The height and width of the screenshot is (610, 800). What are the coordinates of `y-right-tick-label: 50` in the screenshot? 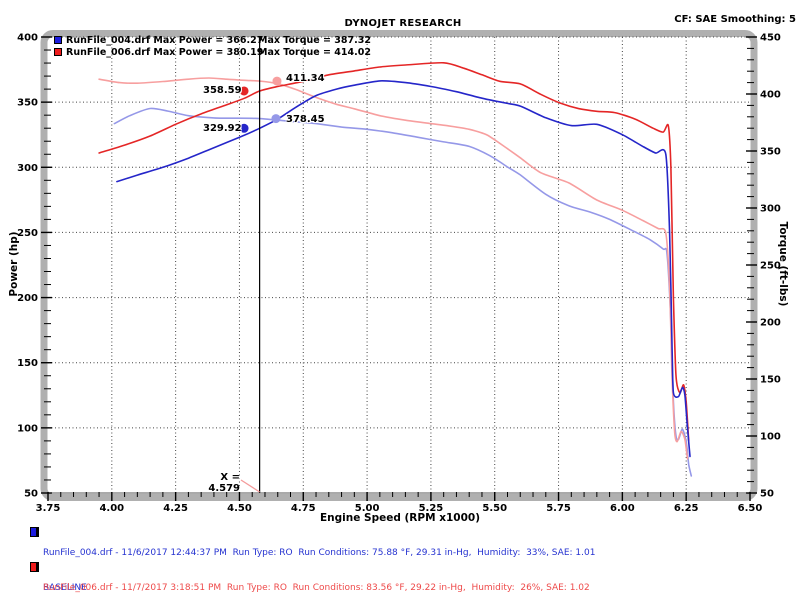 It's located at (767, 494).